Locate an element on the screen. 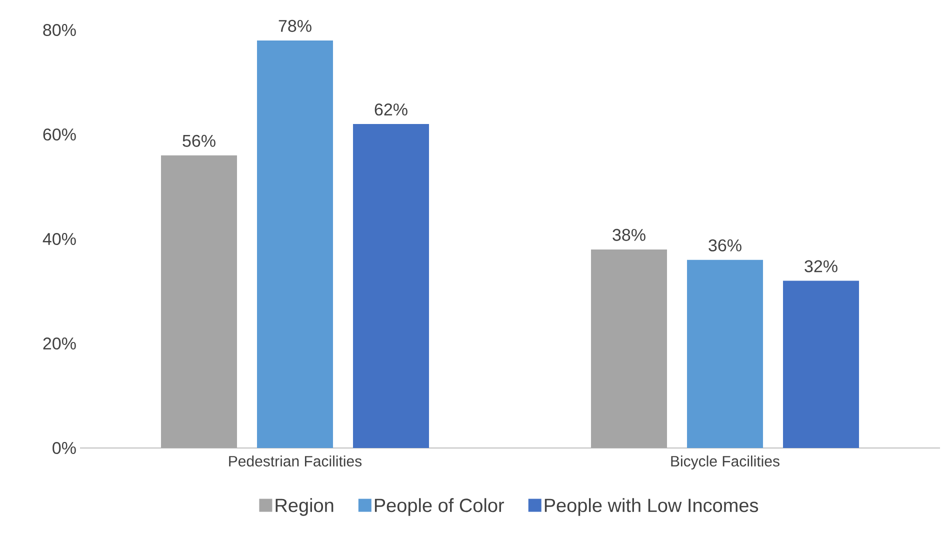 The width and height of the screenshot is (948, 533). y-tick-label: 20% is located at coordinates (59, 343).